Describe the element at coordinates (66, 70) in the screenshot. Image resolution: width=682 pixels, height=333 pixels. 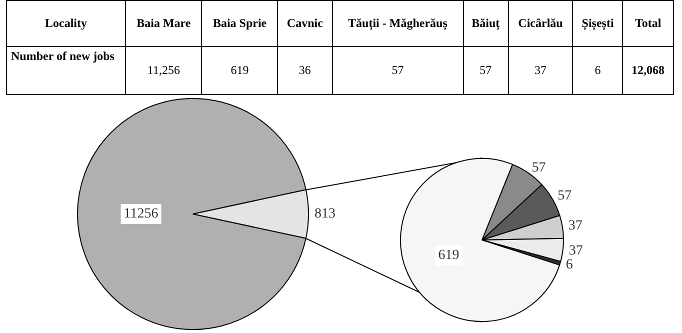
I see `text: Number of new jobs` at that location.